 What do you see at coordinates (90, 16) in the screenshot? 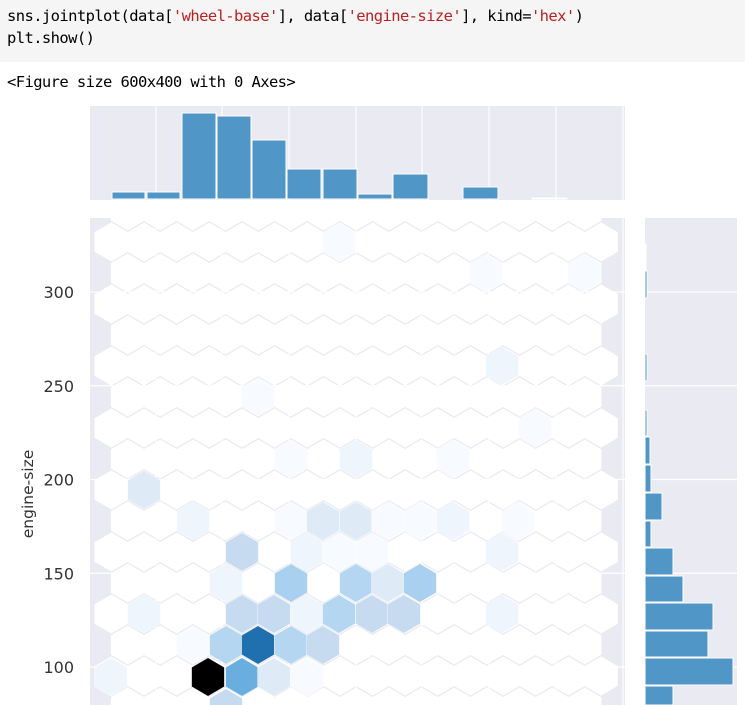
I see `code-token: sns.jointplot(data[` at bounding box center [90, 16].